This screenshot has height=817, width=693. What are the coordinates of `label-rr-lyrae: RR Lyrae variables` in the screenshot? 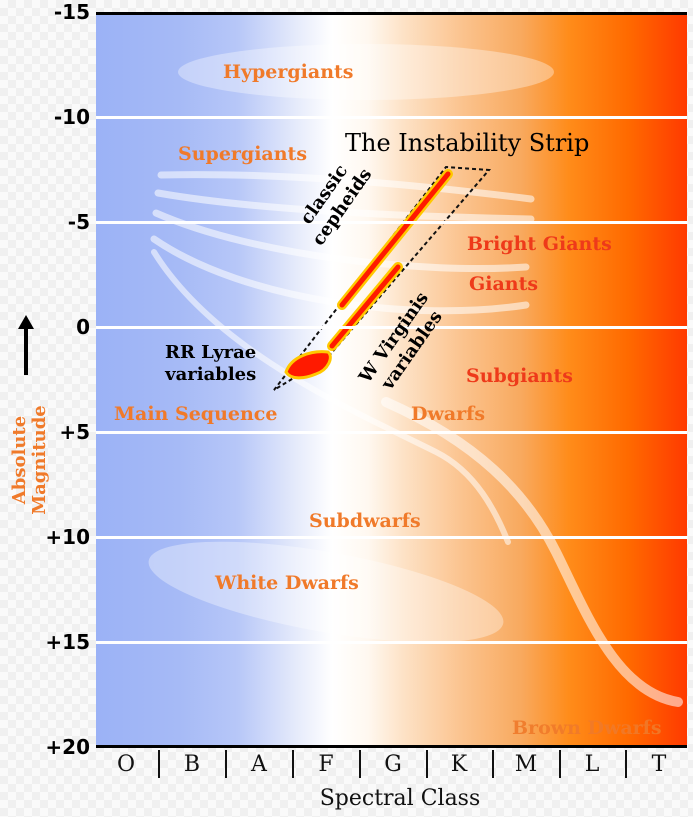 It's located at (210, 364).